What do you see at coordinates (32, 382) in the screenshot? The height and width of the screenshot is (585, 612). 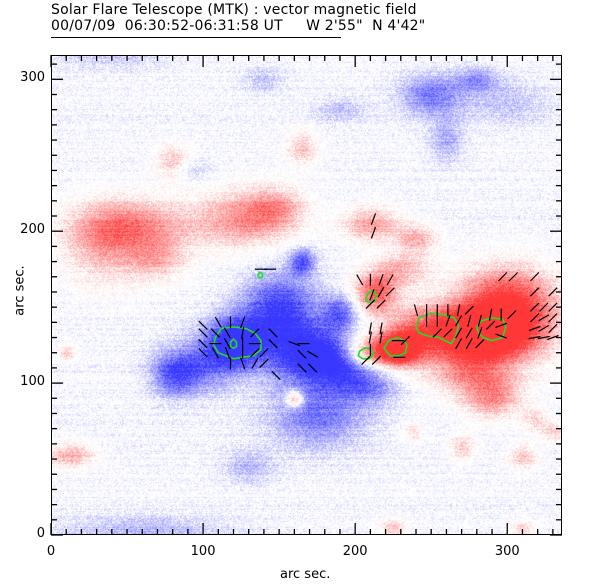 I see `y-tick-label: 100` at bounding box center [32, 382].